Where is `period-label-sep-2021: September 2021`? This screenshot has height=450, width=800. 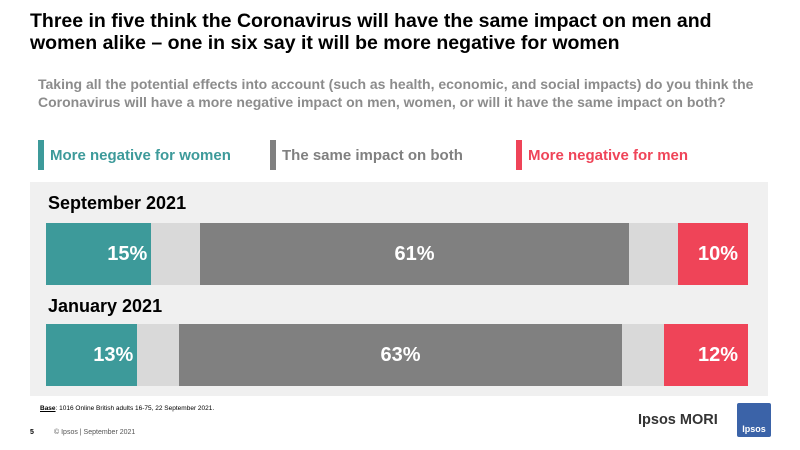 period-label-sep-2021: September 2021 is located at coordinates (117, 203).